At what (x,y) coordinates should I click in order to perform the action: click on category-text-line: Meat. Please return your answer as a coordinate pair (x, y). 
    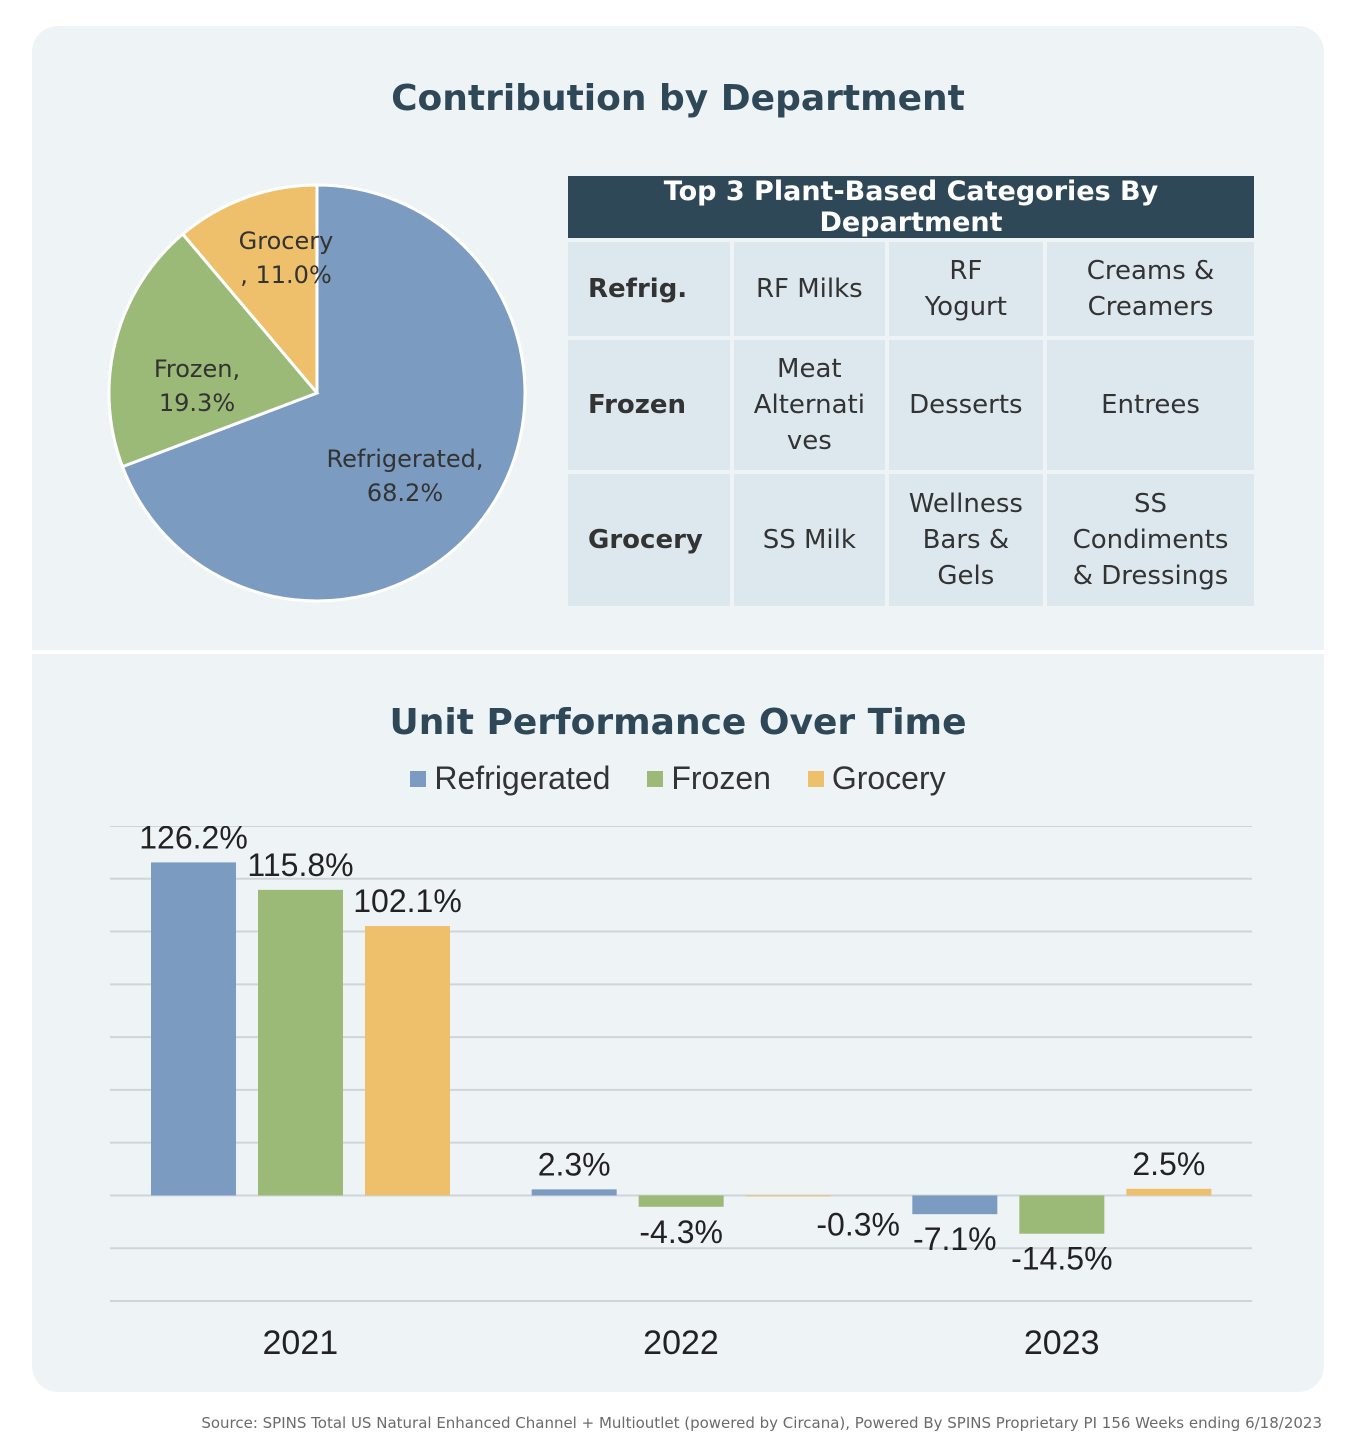
    Looking at the image, I should click on (809, 369).